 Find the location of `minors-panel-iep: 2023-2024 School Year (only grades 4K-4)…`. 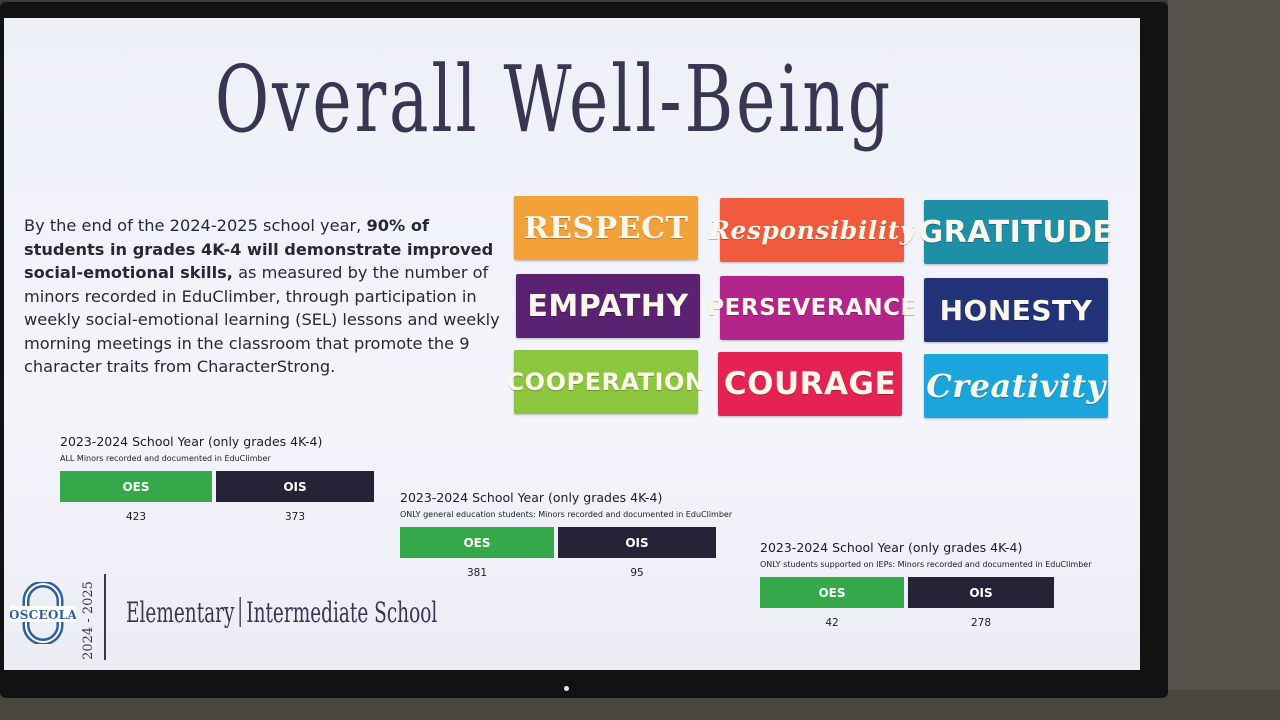

minors-panel-iep: 2023-2024 School Year (only grades 4K-4)… is located at coordinates (926, 584).